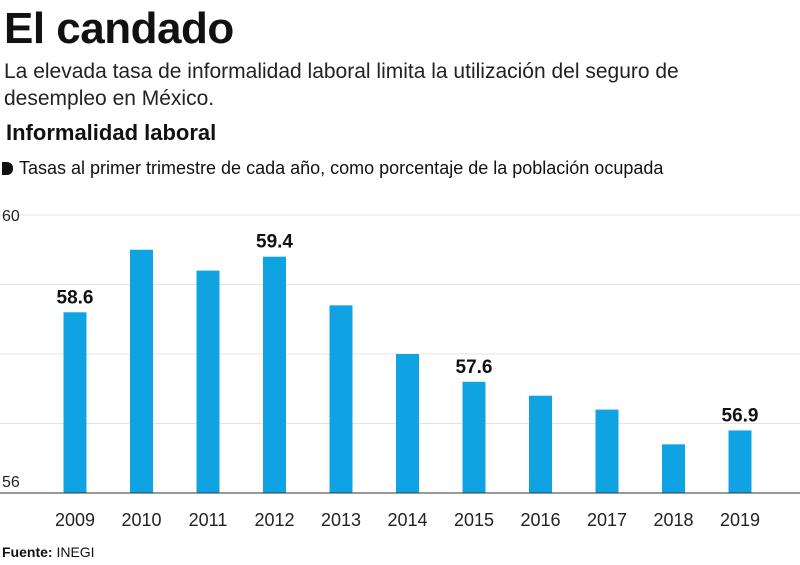 The width and height of the screenshot is (800, 565). I want to click on x-tick-label: 2012, so click(274, 520).